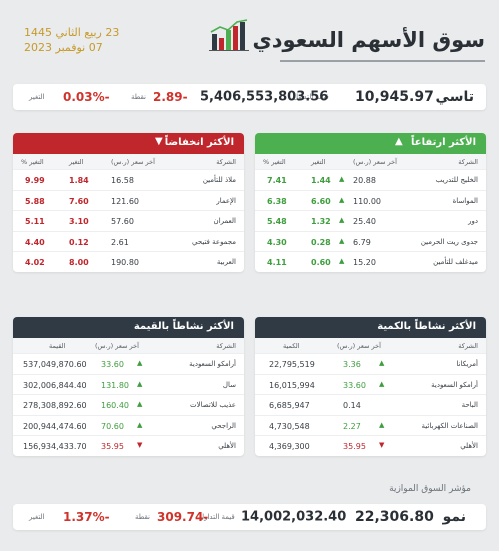 The image size is (499, 551). Describe the element at coordinates (454, 97) in the screenshot. I see `tasi-name: تاسي` at that location.